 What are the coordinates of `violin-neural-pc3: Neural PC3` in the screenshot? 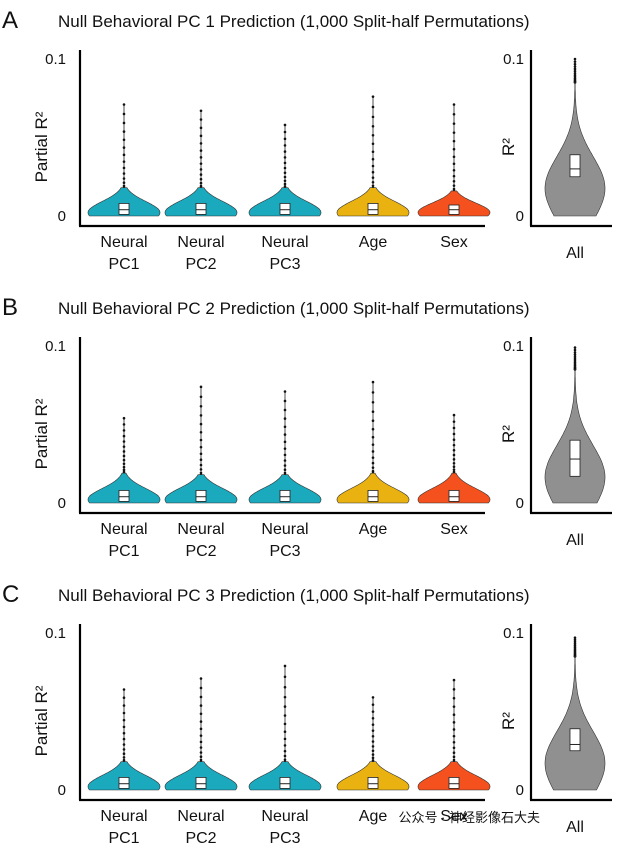 It's located at (285, 198).